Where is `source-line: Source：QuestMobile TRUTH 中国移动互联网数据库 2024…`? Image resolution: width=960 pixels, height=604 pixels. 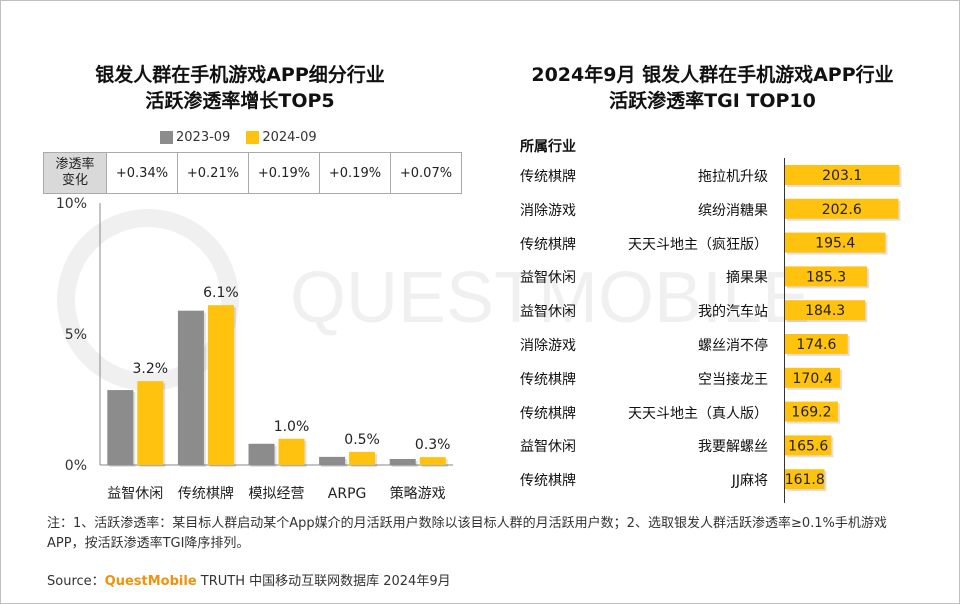
source-line: Source：QuestMobile TRUTH 中国移动互联网数据库 2024… is located at coordinates (249, 579).